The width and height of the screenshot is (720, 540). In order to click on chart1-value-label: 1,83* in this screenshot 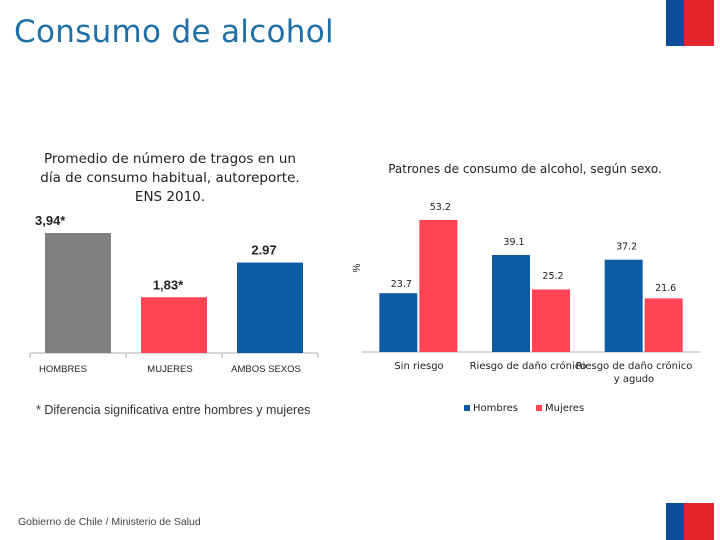, I will do `click(168, 284)`.